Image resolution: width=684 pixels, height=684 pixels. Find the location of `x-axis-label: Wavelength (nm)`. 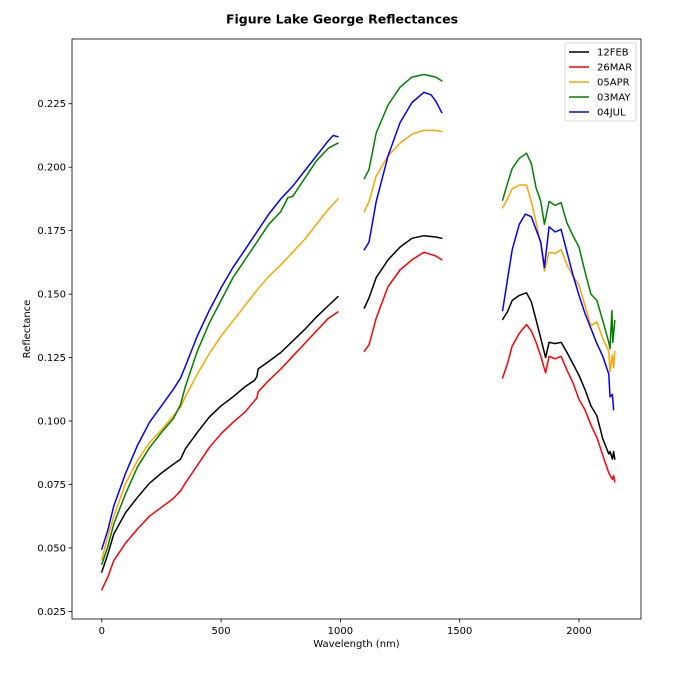

x-axis-label: Wavelength (nm) is located at coordinates (356, 644).